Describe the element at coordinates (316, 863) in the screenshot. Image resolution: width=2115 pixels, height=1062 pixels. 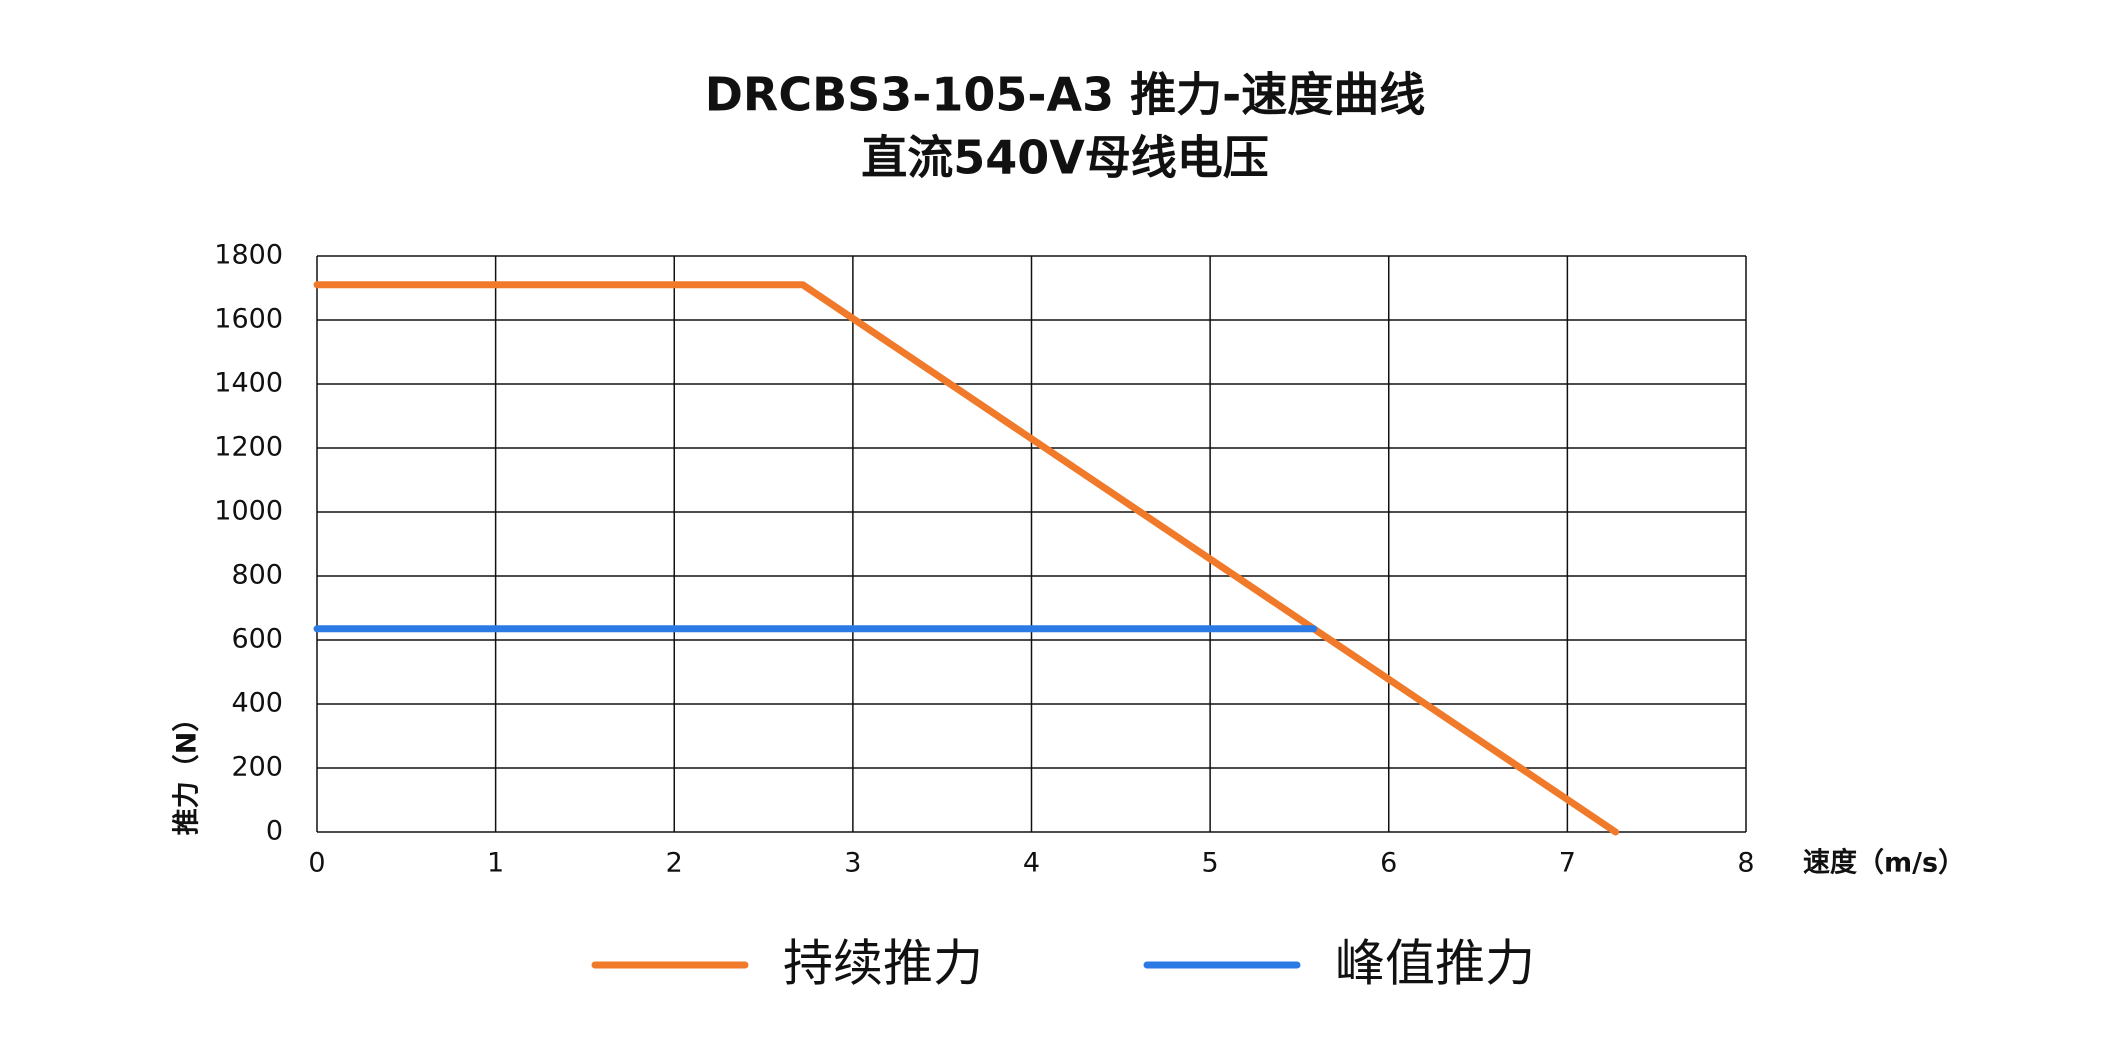
I see `x-tick-label: 0` at that location.